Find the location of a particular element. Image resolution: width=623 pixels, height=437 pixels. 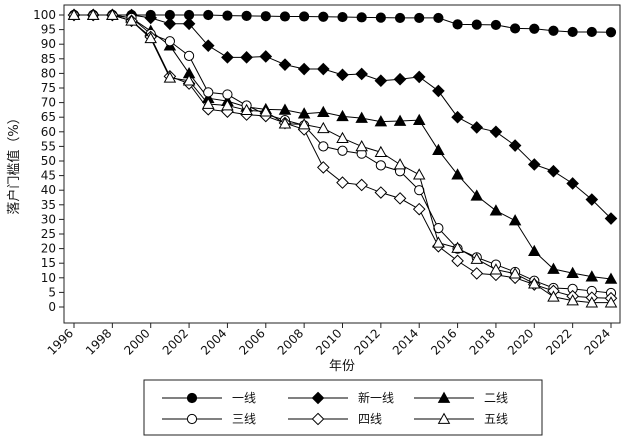

legend-item: 三线 is located at coordinates (209, 419).